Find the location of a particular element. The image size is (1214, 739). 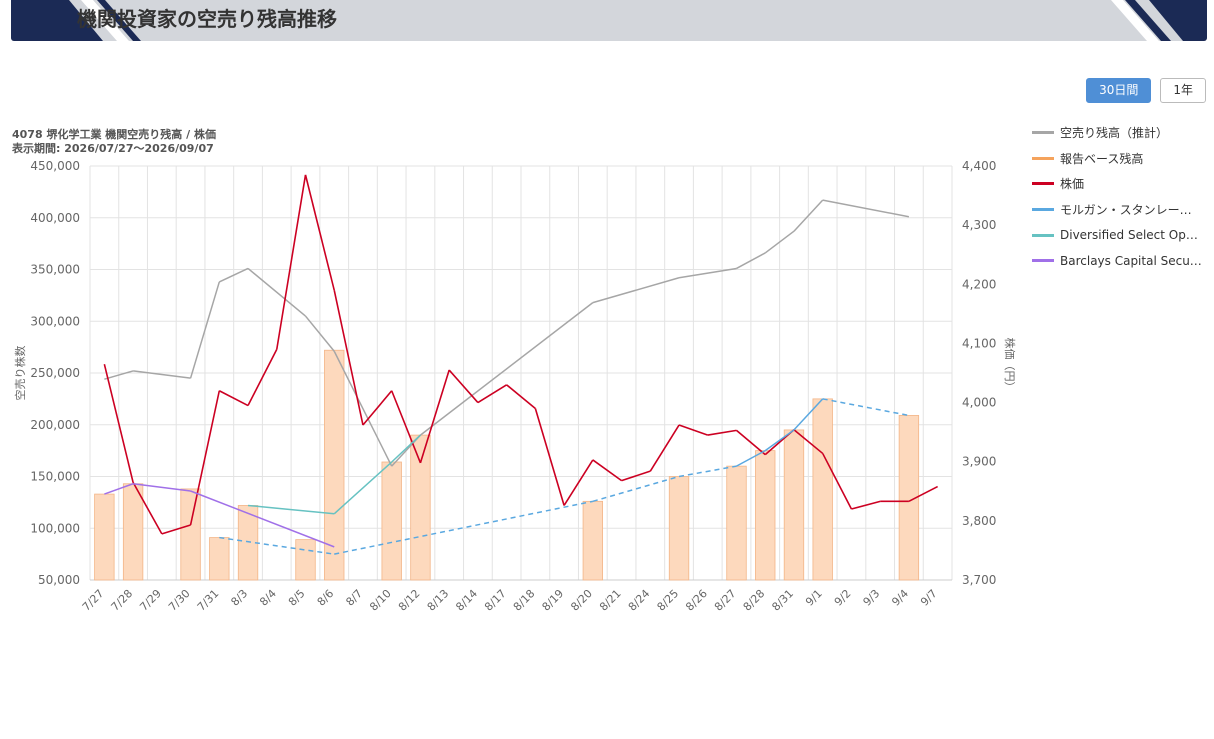

y2-tick-label: 4,100 is located at coordinates (979, 343).